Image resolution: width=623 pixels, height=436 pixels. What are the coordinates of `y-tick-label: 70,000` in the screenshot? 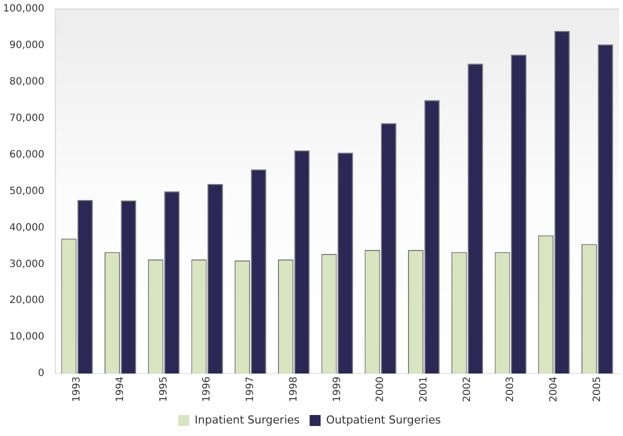 It's located at (26, 118).